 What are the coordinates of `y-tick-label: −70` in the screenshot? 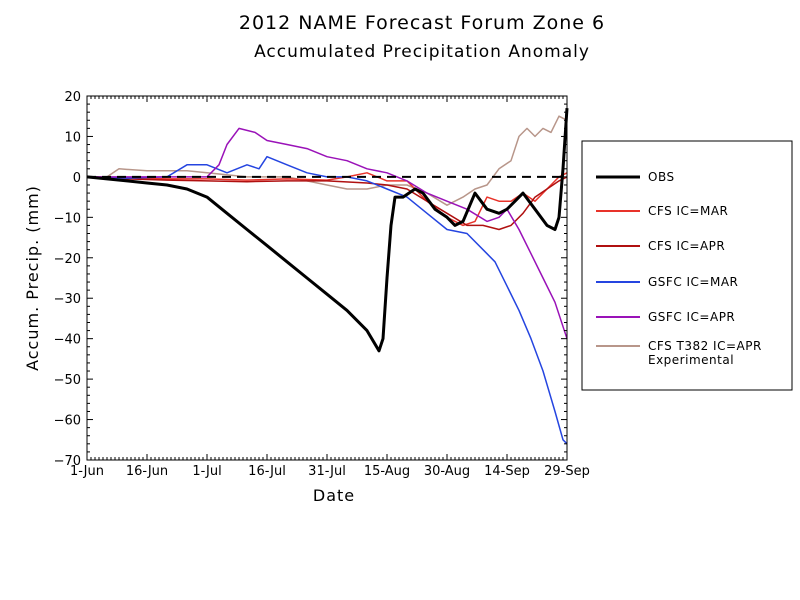 It's located at (67, 461).